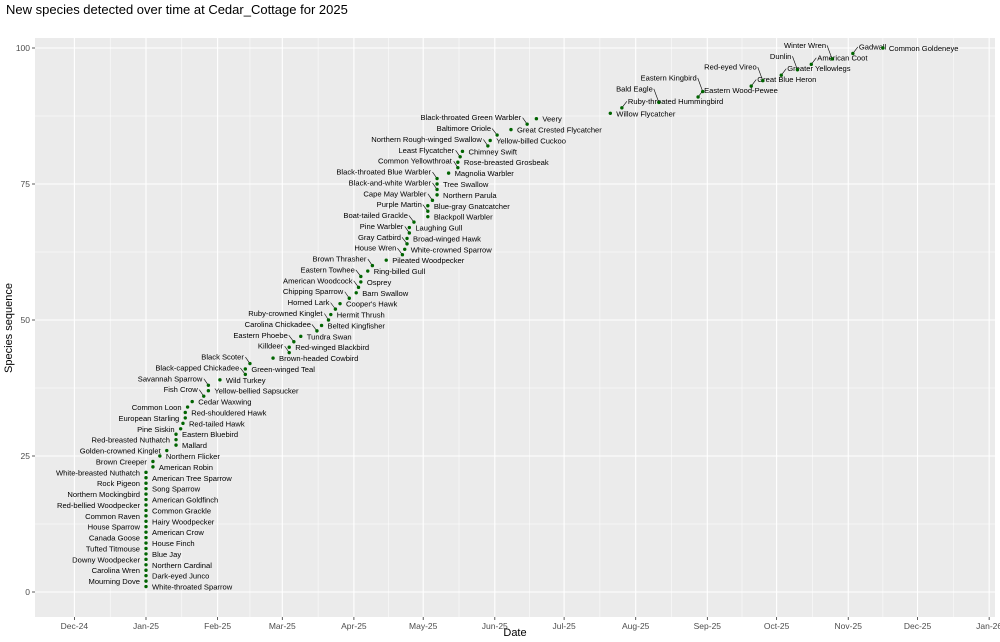 The image size is (1000, 642). I want to click on point-label: Eastern Kingbird, so click(669, 78).